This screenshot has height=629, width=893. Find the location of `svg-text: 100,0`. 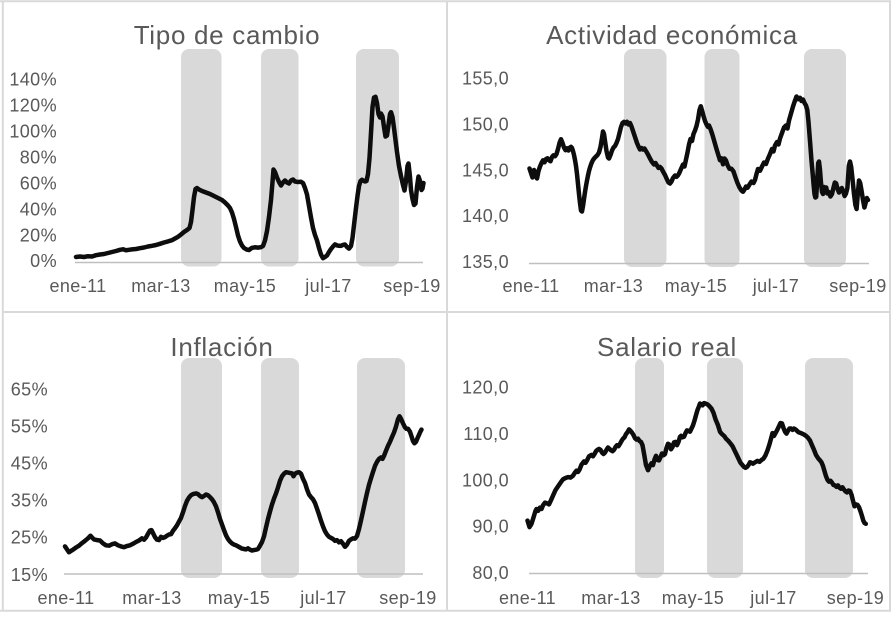

svg-text: 100,0 is located at coordinates (485, 480).